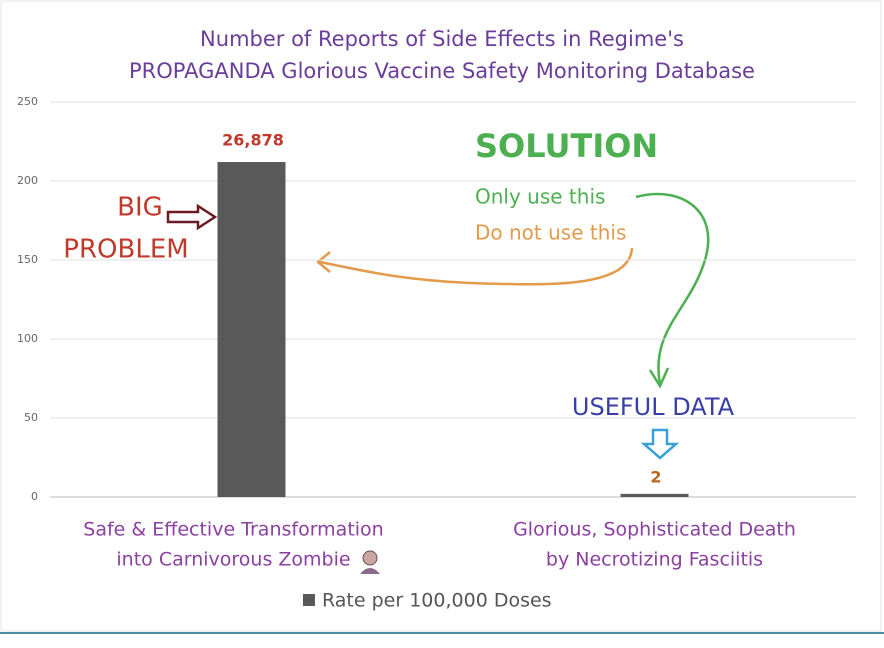 The image size is (884, 648). Describe the element at coordinates (125, 250) in the screenshot. I see `annotation: PROBLEM` at that location.